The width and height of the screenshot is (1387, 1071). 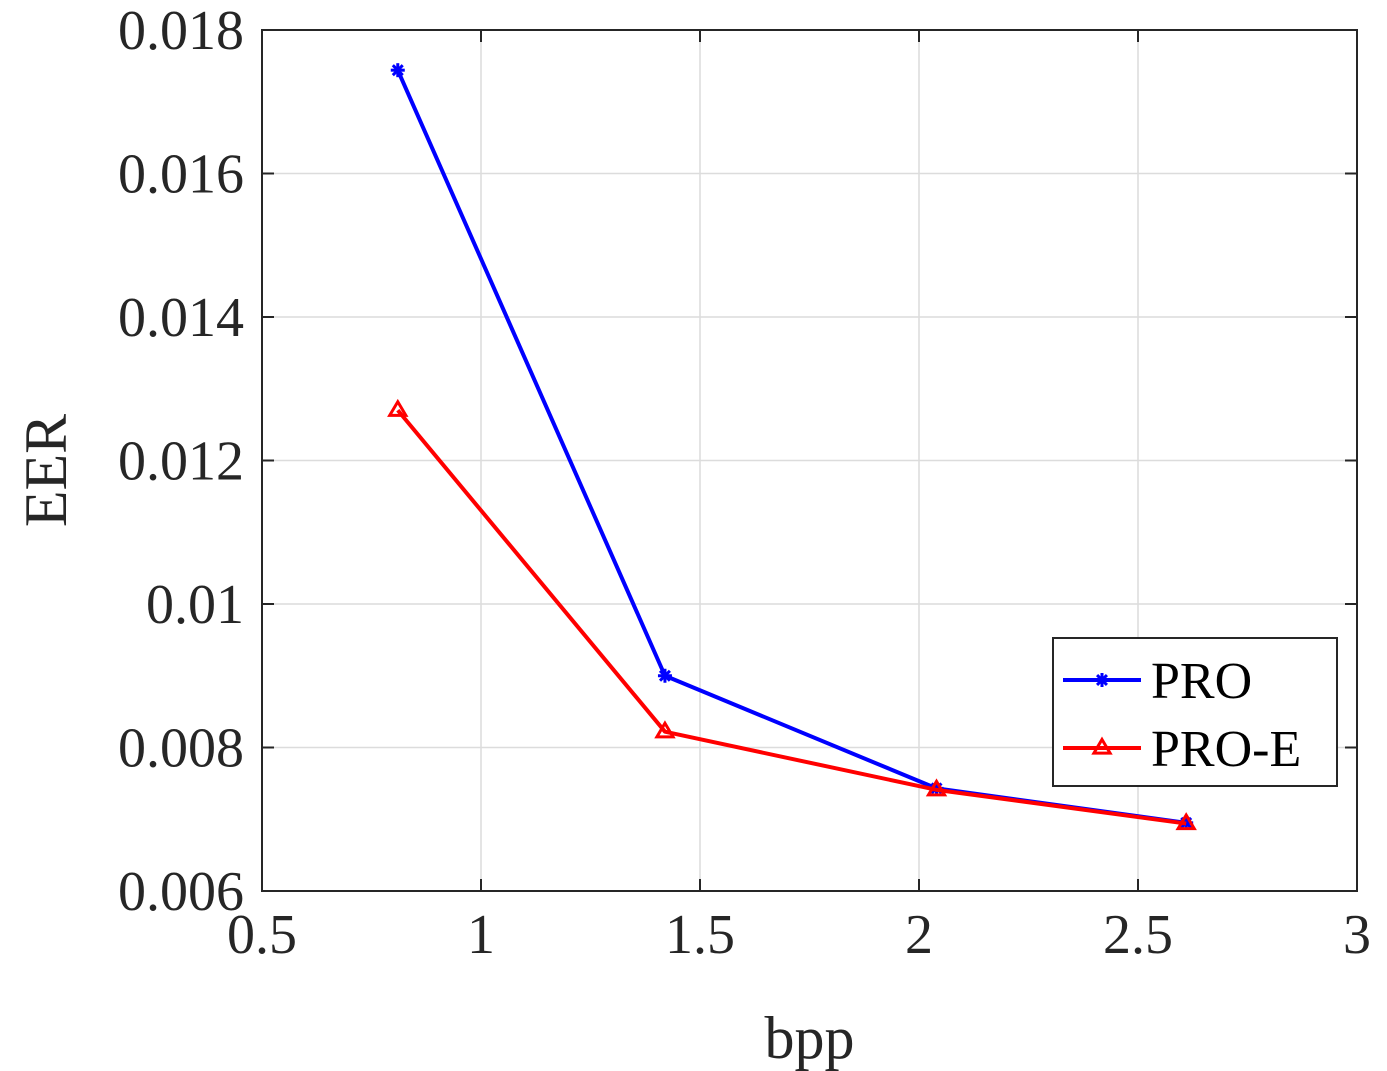 I want to click on legend-label: PRO-E, so click(x=1226, y=749).